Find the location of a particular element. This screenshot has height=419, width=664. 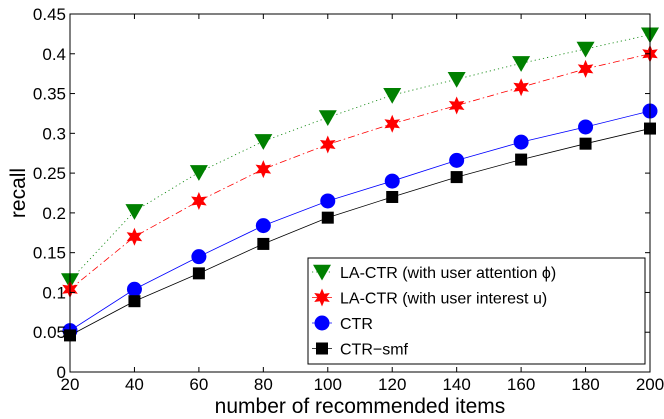

y-tick-label-7: 0.35 is located at coordinates (49, 94).